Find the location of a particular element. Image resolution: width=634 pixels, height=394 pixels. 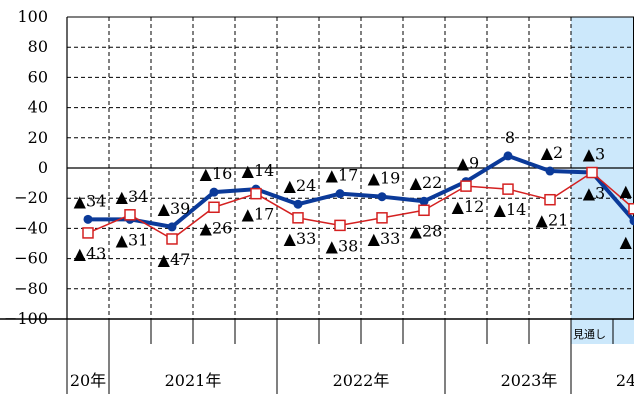

series-2-data-label: ▲21 is located at coordinates (552, 220).